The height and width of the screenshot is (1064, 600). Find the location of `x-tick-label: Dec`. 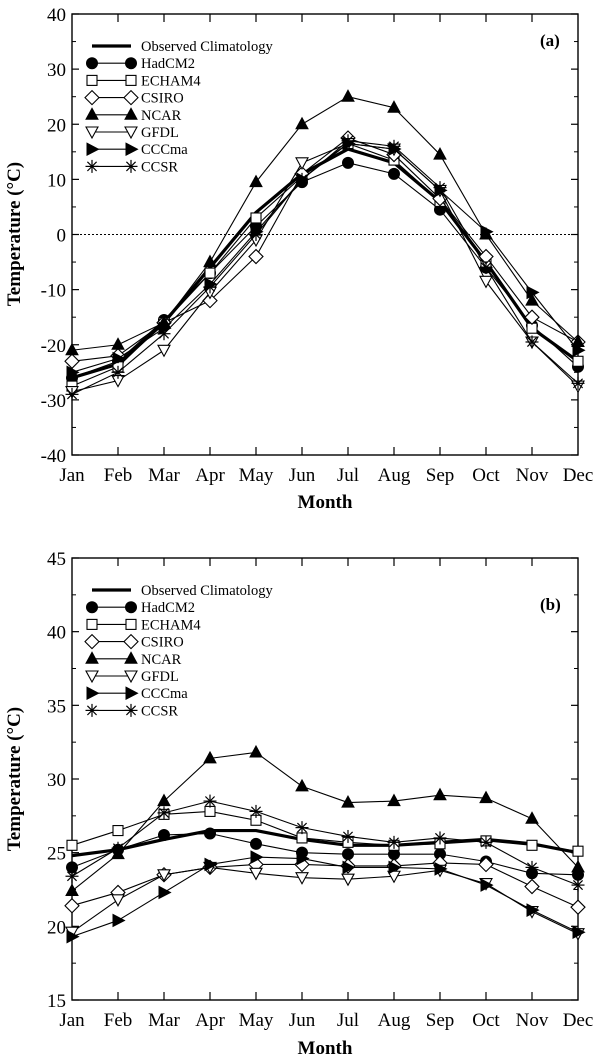

x-tick-label: Dec is located at coordinates (578, 1020).